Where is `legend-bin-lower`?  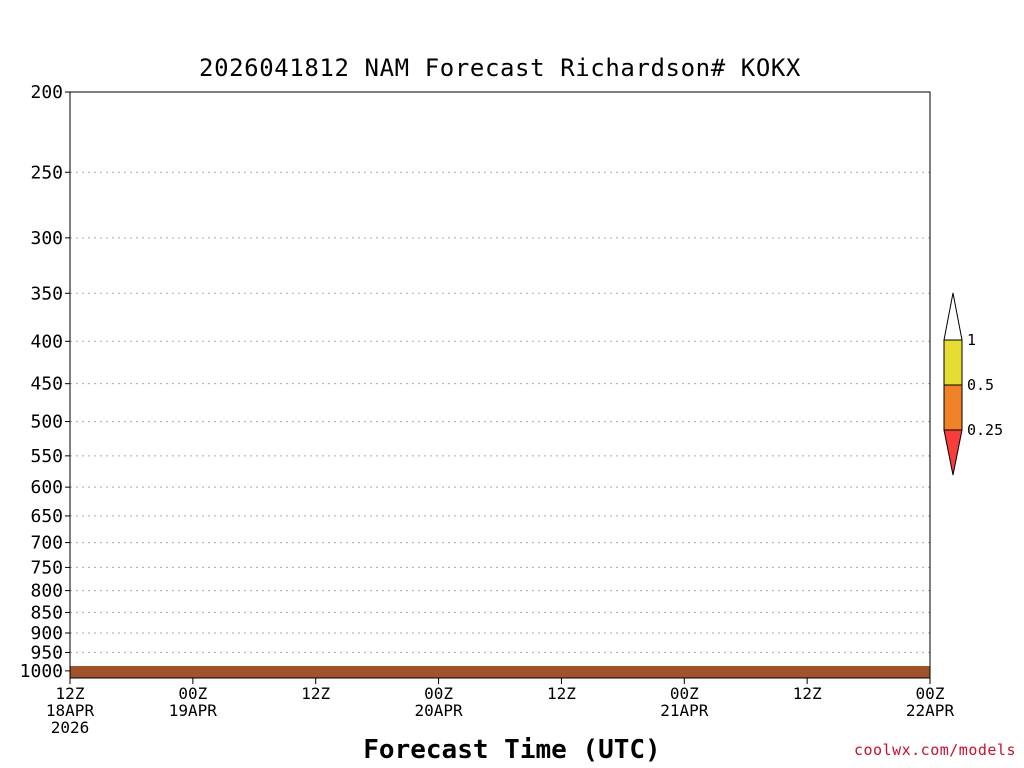 legend-bin-lower is located at coordinates (953, 452).